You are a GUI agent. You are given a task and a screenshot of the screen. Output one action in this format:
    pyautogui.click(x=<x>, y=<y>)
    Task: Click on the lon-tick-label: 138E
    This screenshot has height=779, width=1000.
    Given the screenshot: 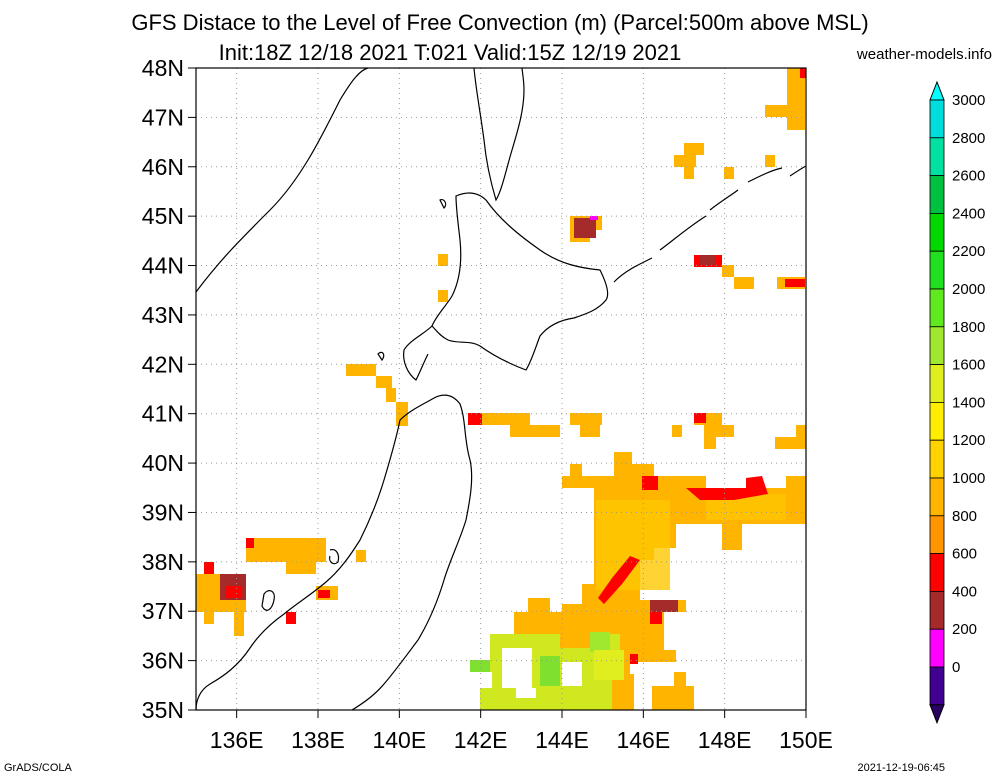 What is the action you would take?
    pyautogui.click(x=318, y=740)
    